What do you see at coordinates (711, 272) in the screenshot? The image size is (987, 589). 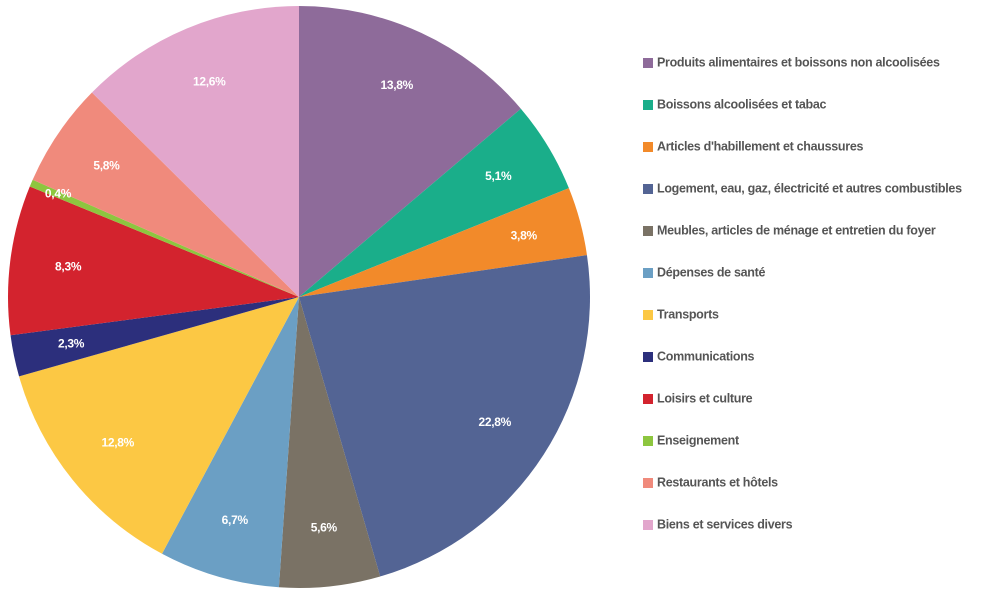 I see `legend-label: Dépenses de santé` at bounding box center [711, 272].